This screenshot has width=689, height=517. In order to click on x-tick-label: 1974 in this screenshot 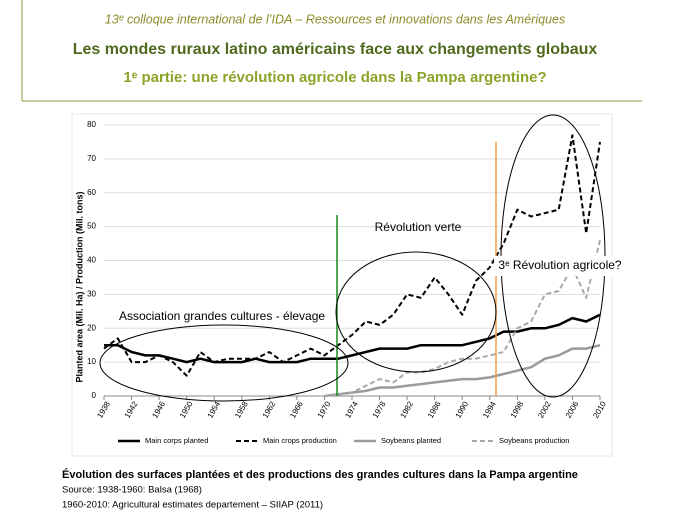, I will do `click(351, 409)`.